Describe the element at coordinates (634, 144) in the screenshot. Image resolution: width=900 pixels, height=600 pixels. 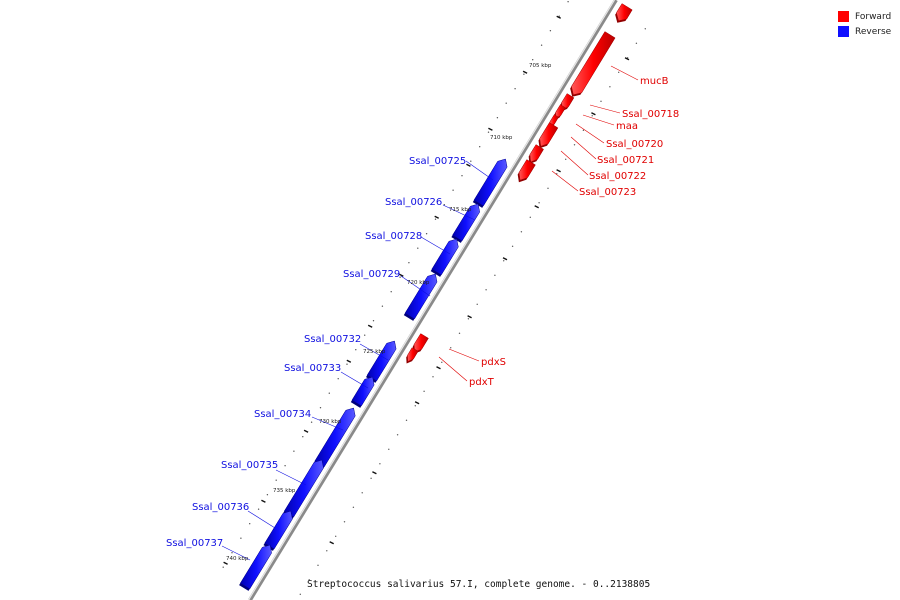
I see `gene-label-Ssal_00720: Ssal_00720` at that location.